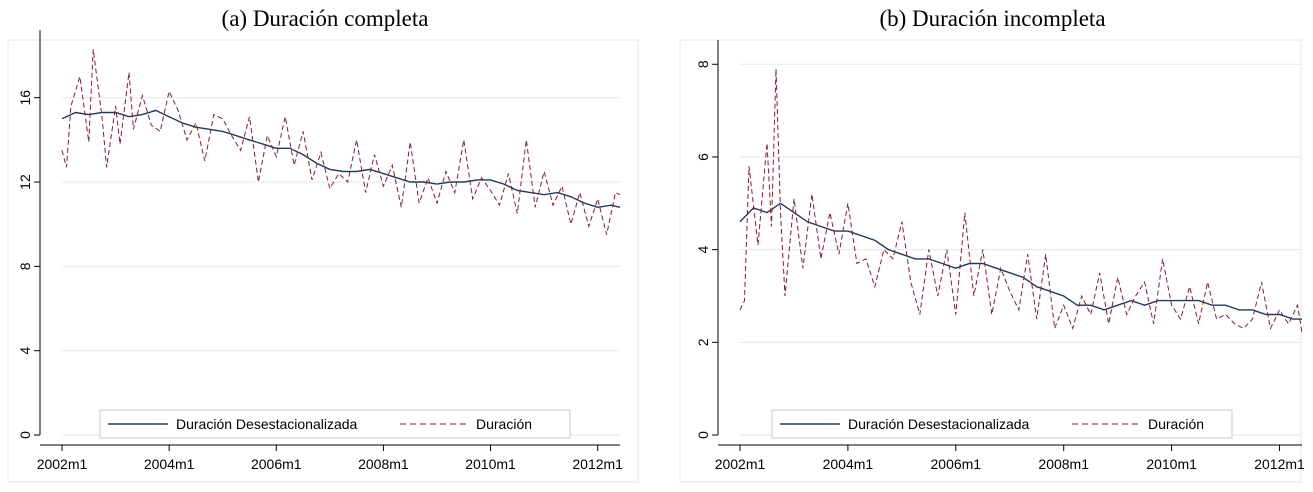  I want to click on y-tick-label: 16, so click(25, 98).